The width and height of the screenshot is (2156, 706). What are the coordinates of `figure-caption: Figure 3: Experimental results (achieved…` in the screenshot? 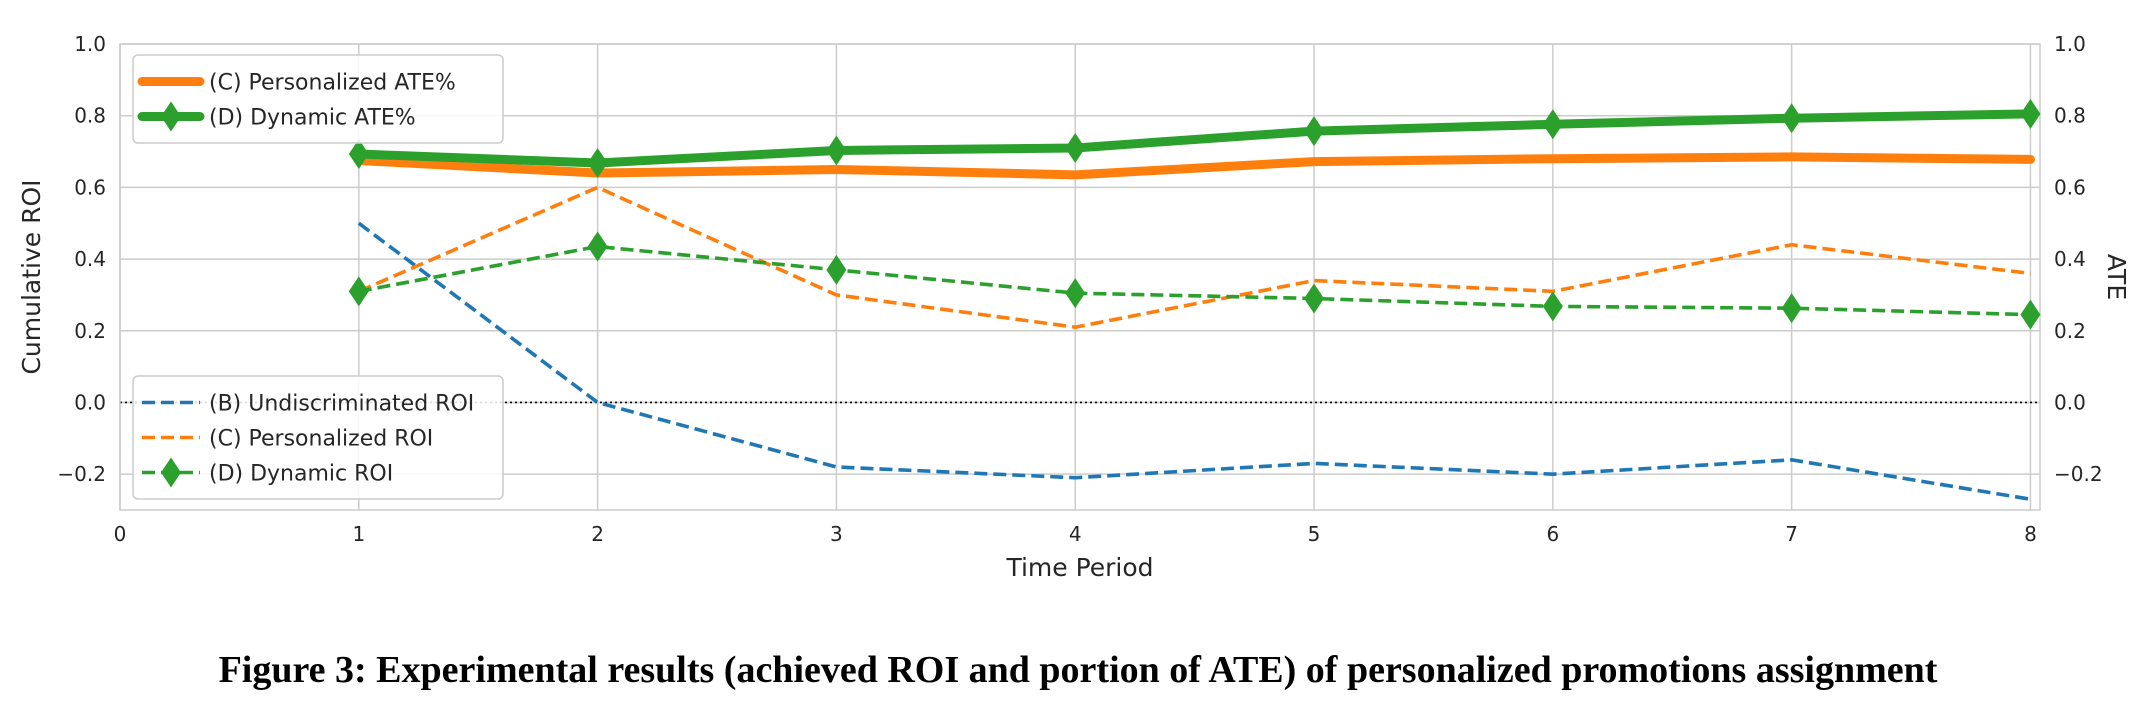 It's located at (1078, 670).